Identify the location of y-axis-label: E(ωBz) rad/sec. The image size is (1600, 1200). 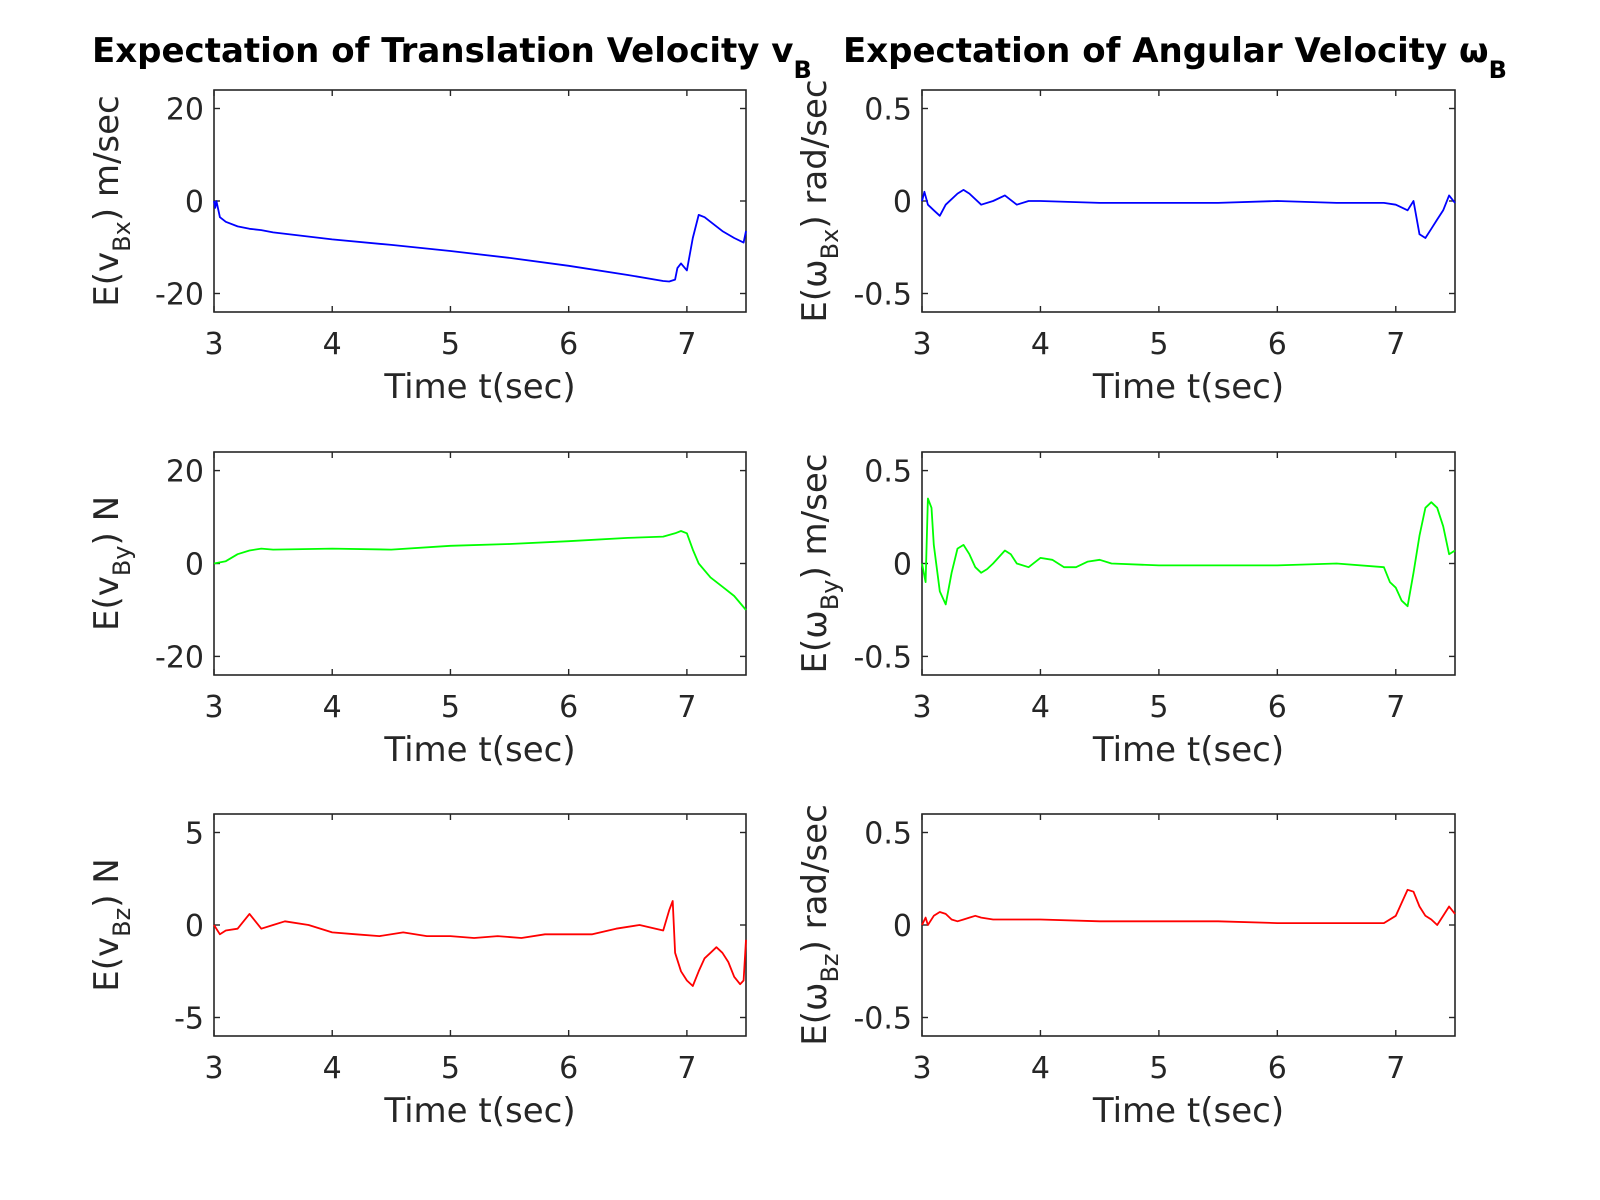
(819, 925).